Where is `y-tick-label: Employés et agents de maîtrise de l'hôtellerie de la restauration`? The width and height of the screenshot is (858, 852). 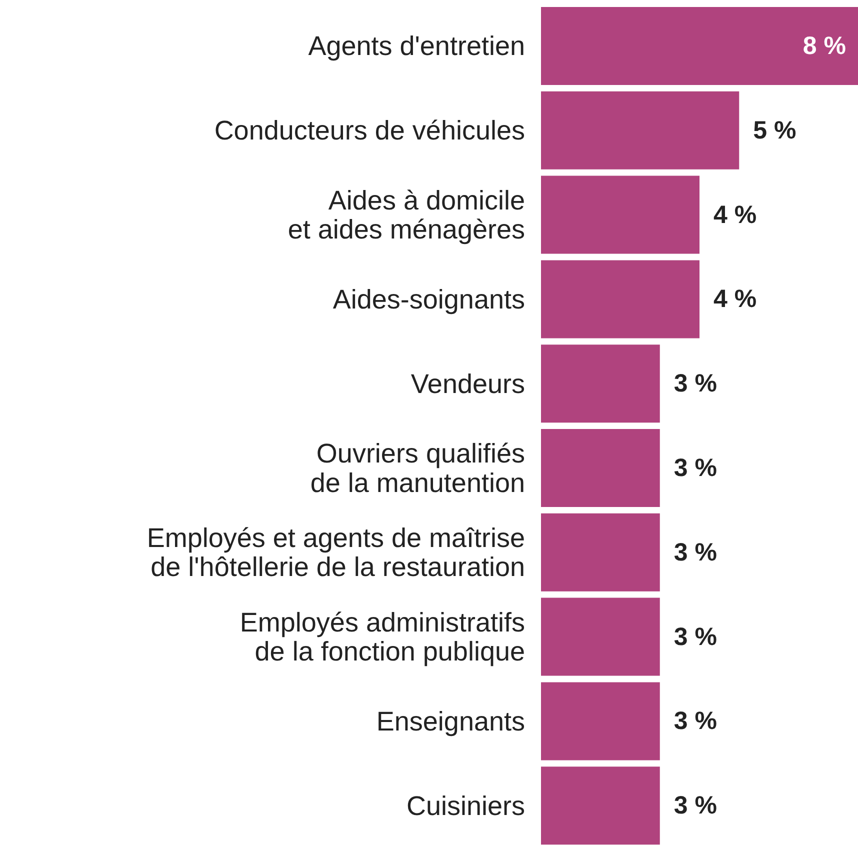
y-tick-label: Employés et agents de maîtrise de l'hôtellerie de la restauration is located at coordinates (335, 552).